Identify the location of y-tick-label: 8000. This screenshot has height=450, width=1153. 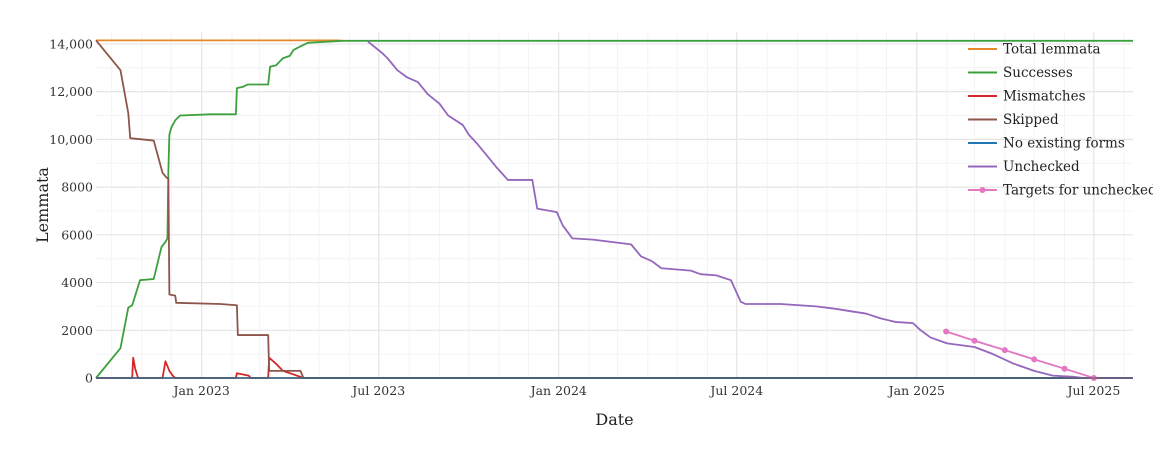
(77, 187).